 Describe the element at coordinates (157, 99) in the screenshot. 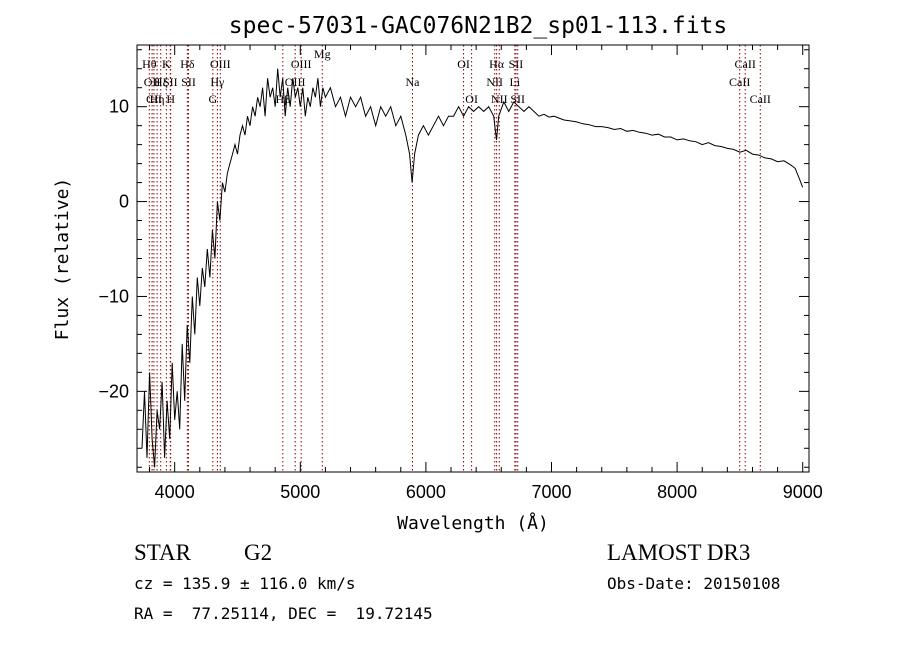

I see `line-label-3: Hη` at that location.